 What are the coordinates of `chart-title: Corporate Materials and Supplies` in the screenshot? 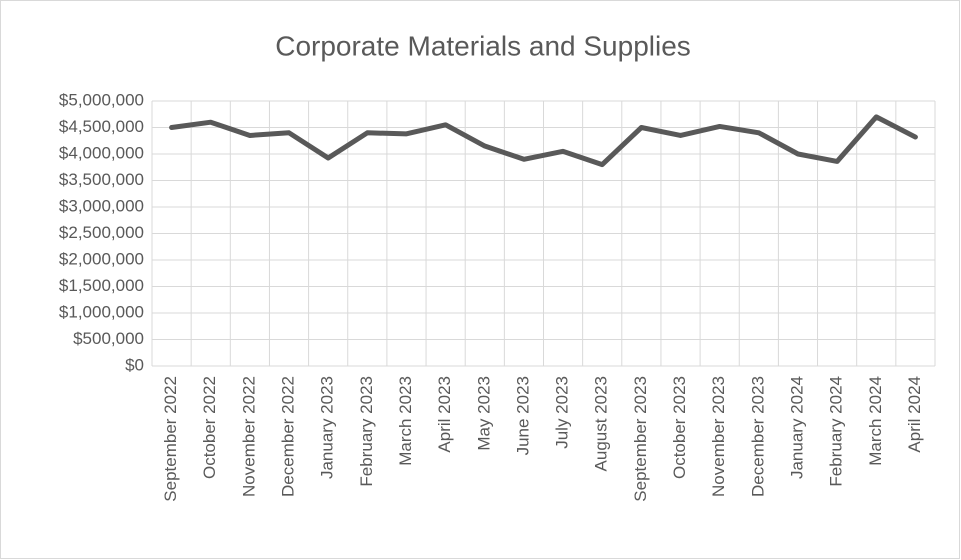 It's located at (483, 45).